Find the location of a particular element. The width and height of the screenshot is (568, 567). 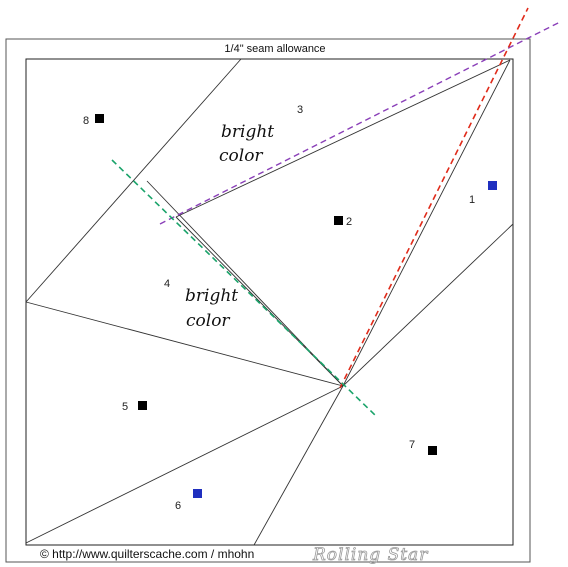

piece-number-1: 1 is located at coordinates (472, 200).